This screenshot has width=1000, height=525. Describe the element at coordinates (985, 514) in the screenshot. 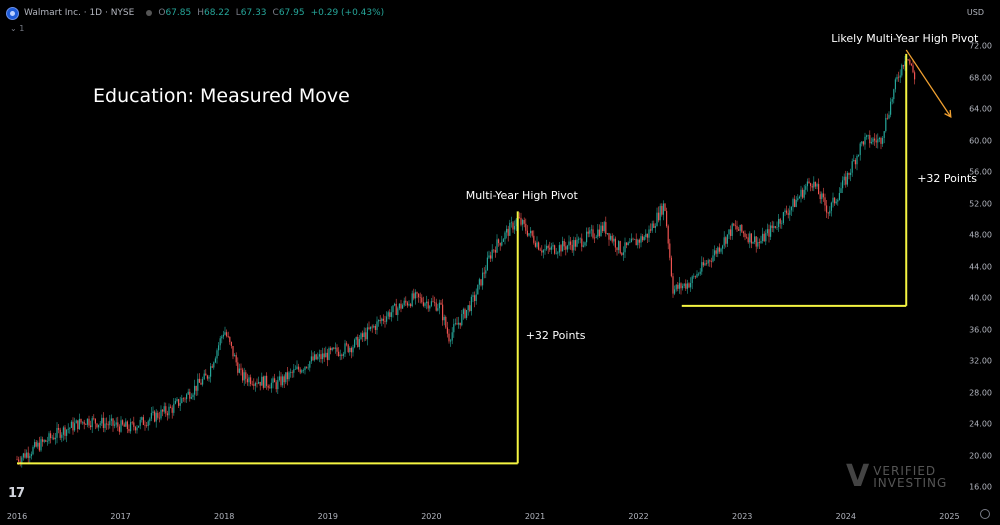

I see `settings-gear-icon` at that location.